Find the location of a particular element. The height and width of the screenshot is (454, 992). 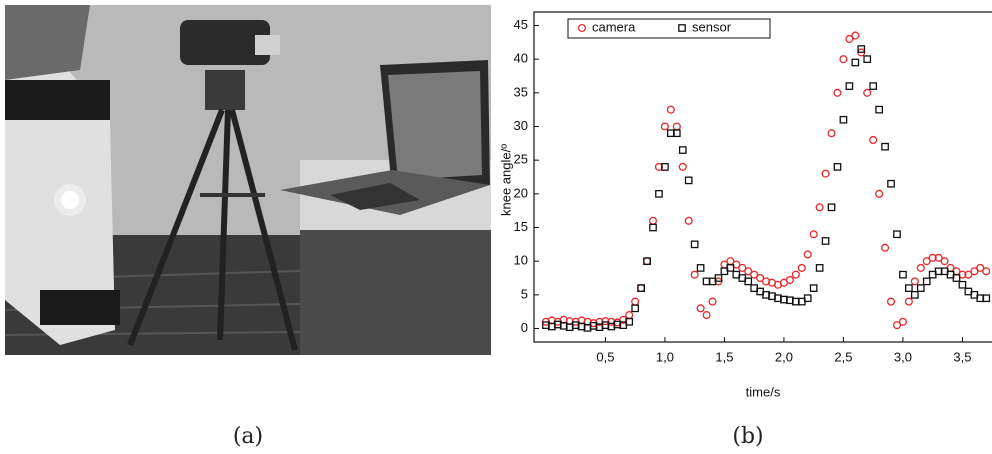

x-tick-label: 1,5 is located at coordinates (724, 356).